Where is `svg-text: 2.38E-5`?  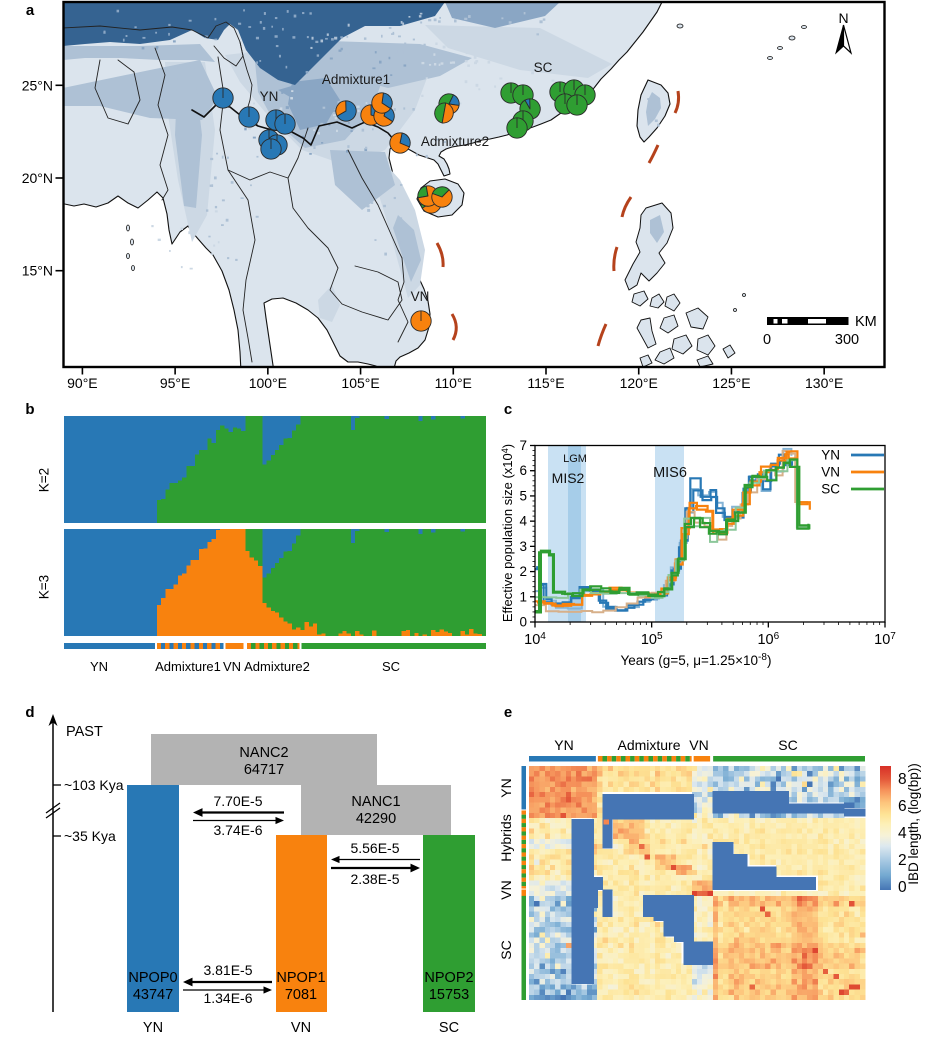 svg-text: 2.38E-5 is located at coordinates (374, 879).